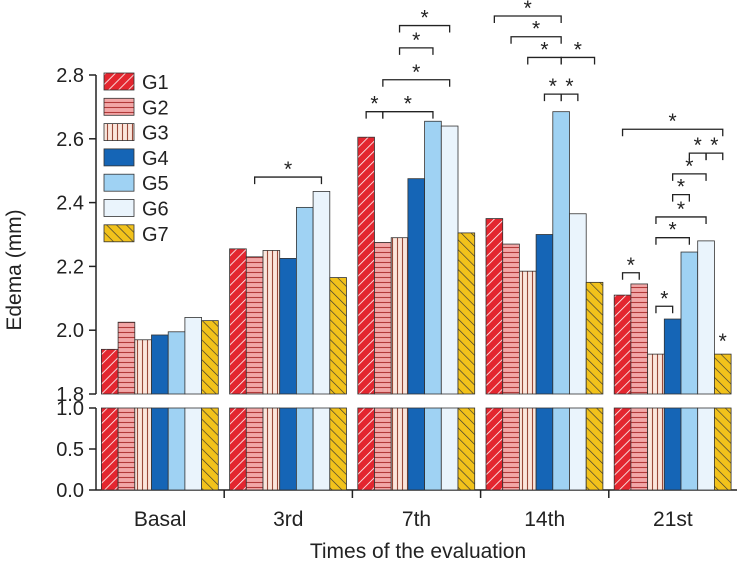  I want to click on bar-g6-21st, so click(706, 317).